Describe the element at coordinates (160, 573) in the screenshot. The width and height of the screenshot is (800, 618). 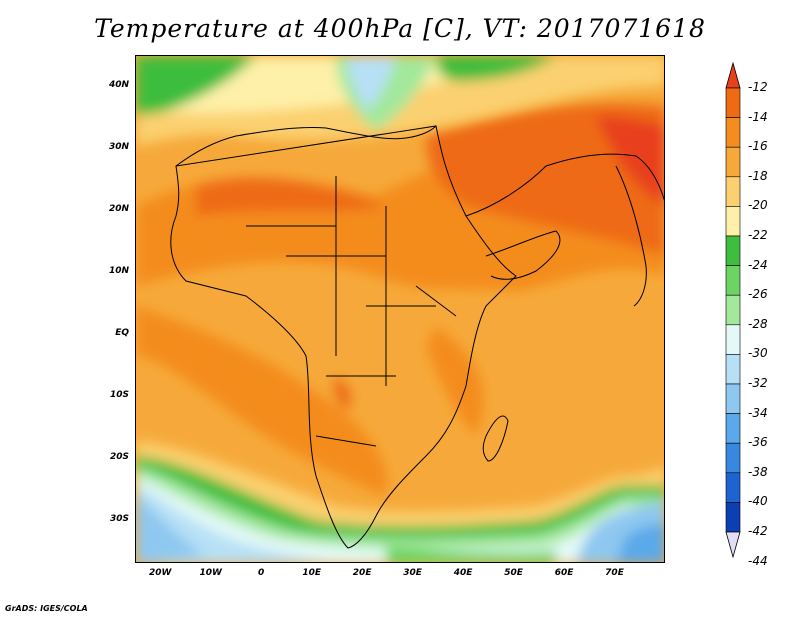
I see `lon-label-0: 20W` at that location.